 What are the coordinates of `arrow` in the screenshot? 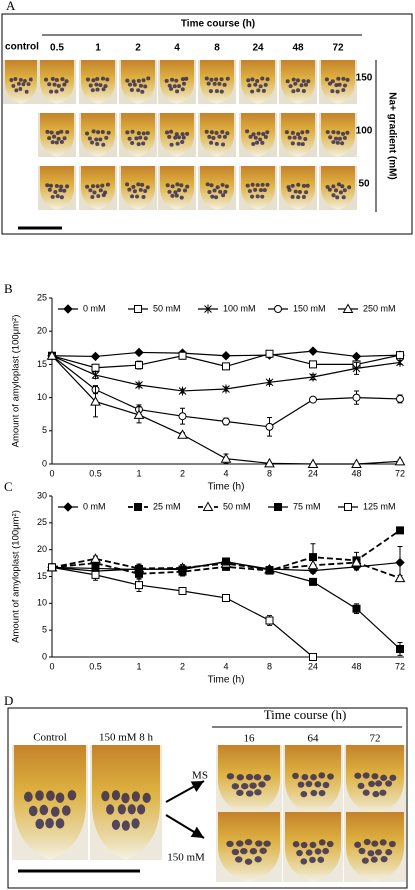 It's located at (185, 791).